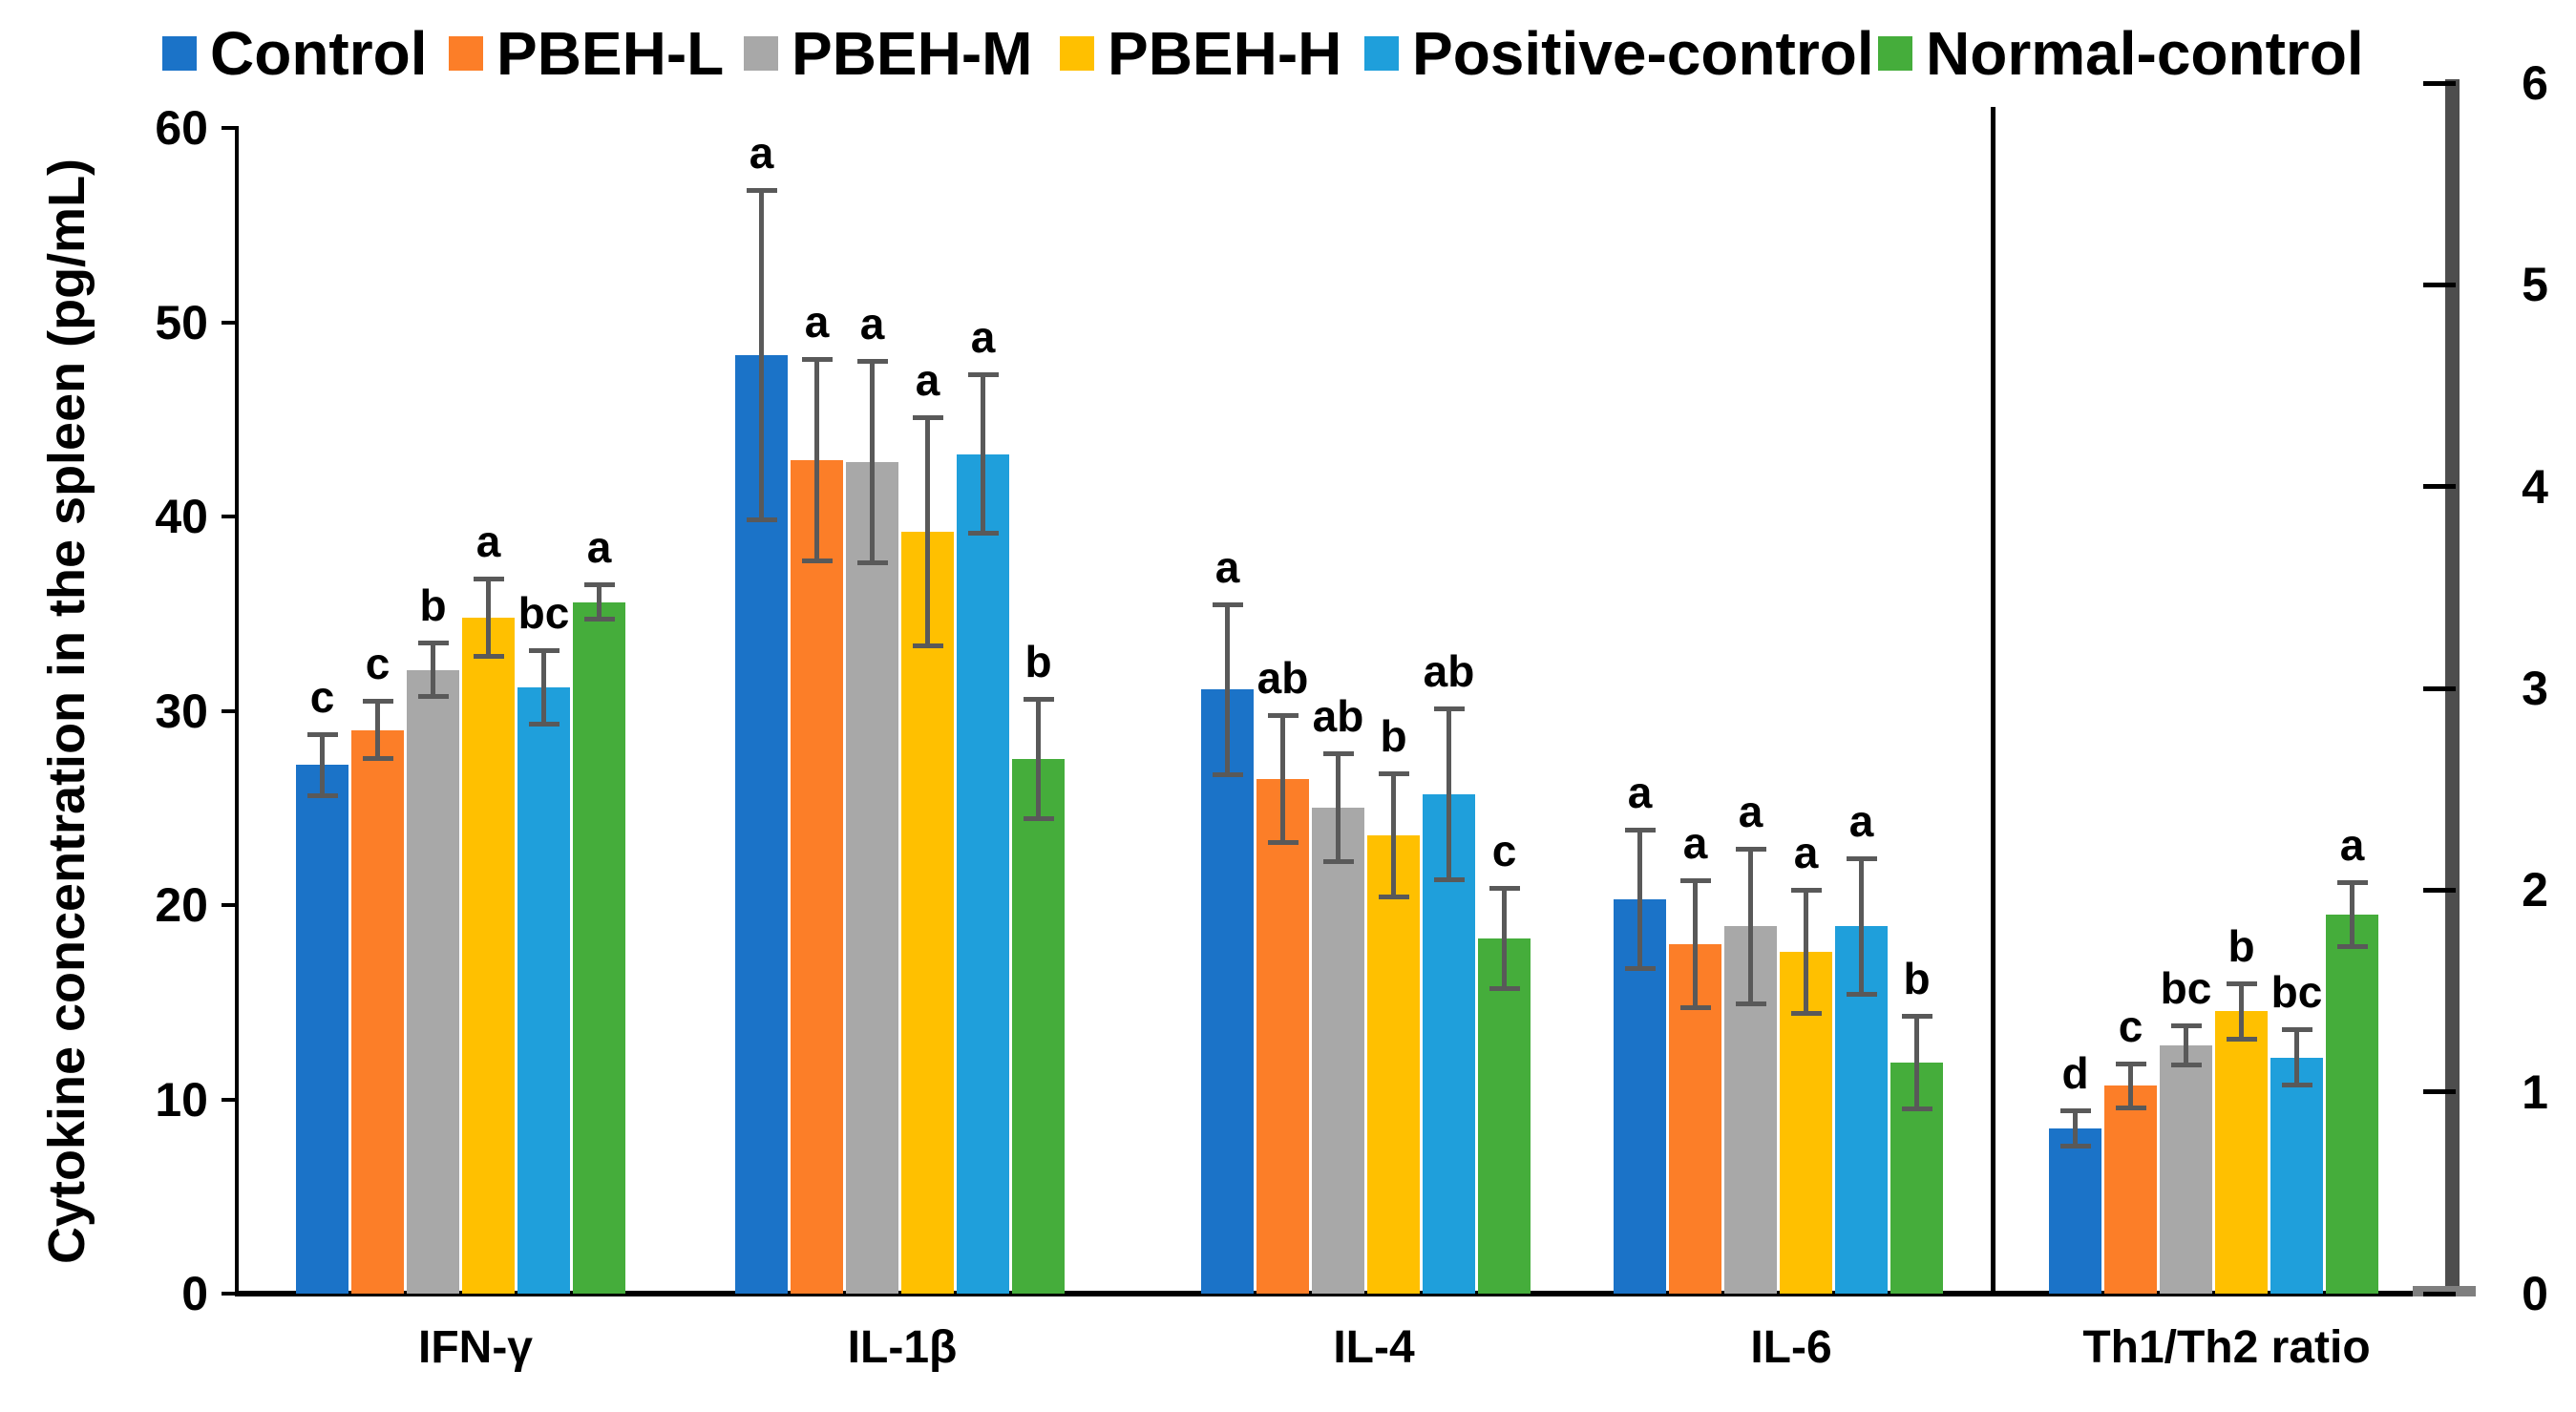 This screenshot has width=2576, height=1412. I want to click on legend-item-label: Positive-control, so click(1643, 54).